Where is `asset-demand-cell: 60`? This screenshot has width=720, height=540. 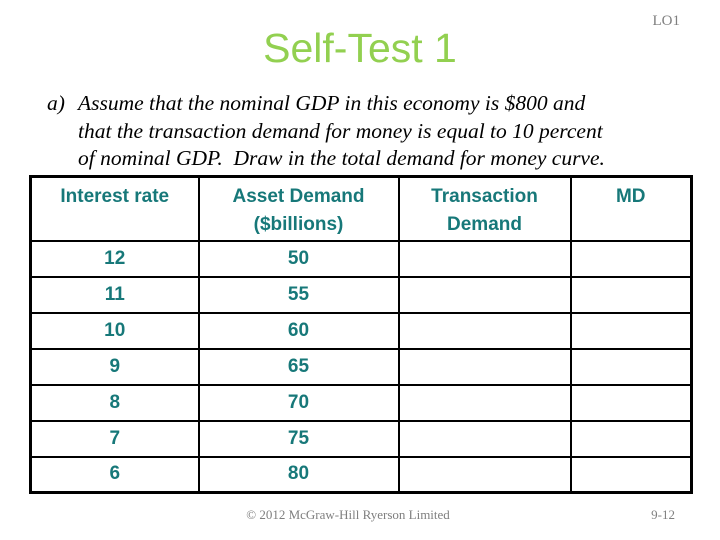 asset-demand-cell: 60 is located at coordinates (298, 330).